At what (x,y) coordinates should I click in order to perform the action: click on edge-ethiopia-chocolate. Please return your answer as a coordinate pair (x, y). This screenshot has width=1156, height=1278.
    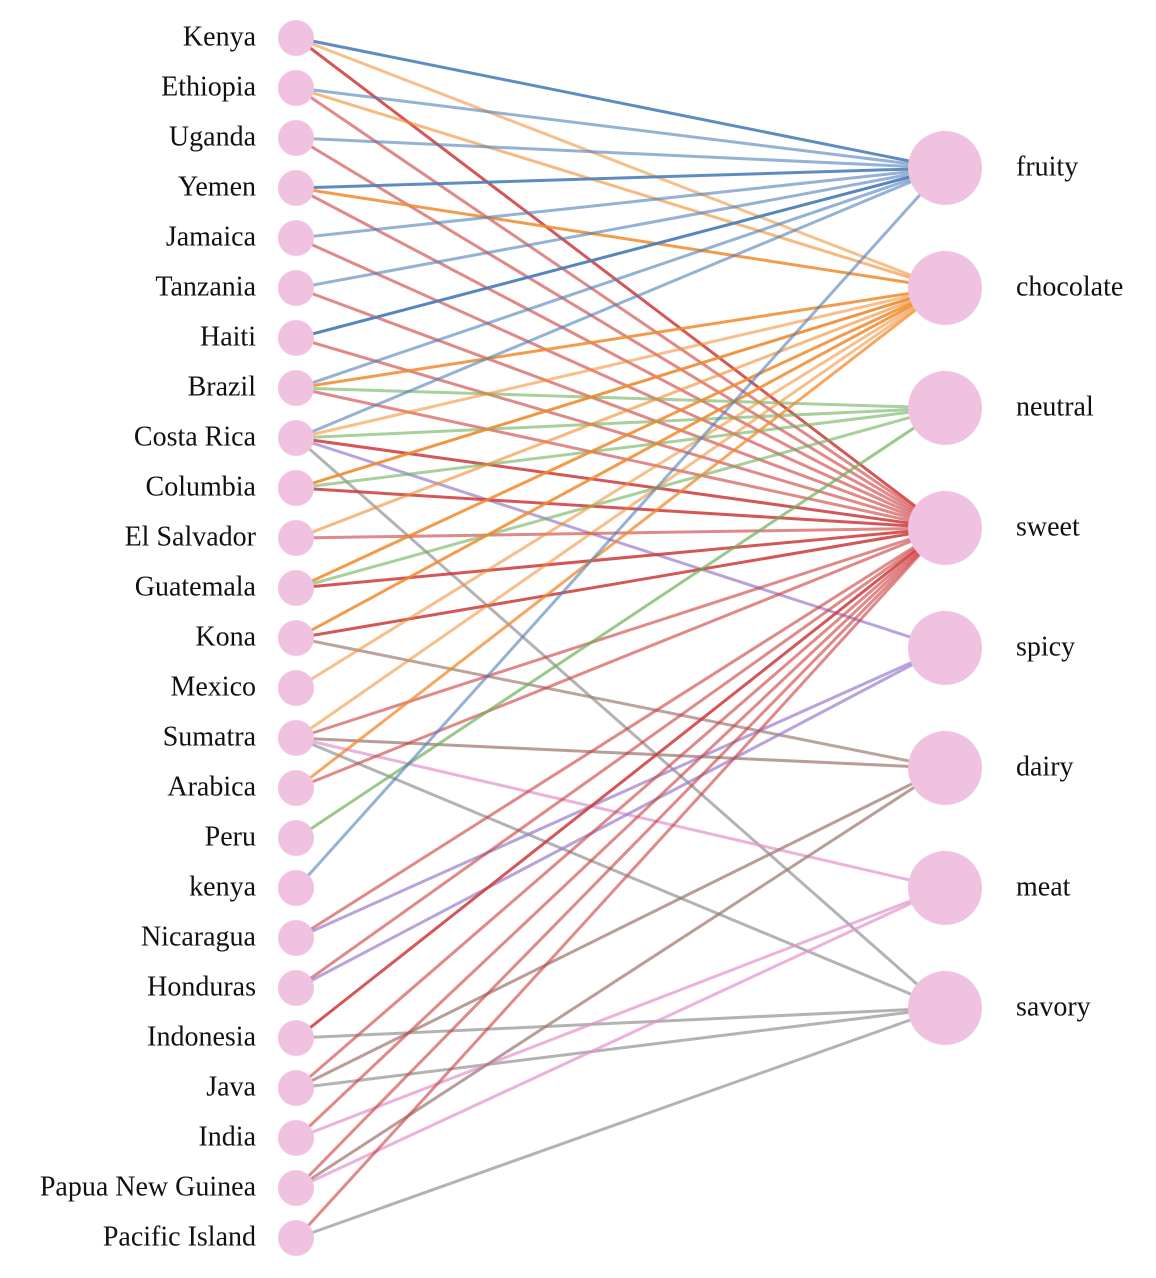
    Looking at the image, I should click on (620, 188).